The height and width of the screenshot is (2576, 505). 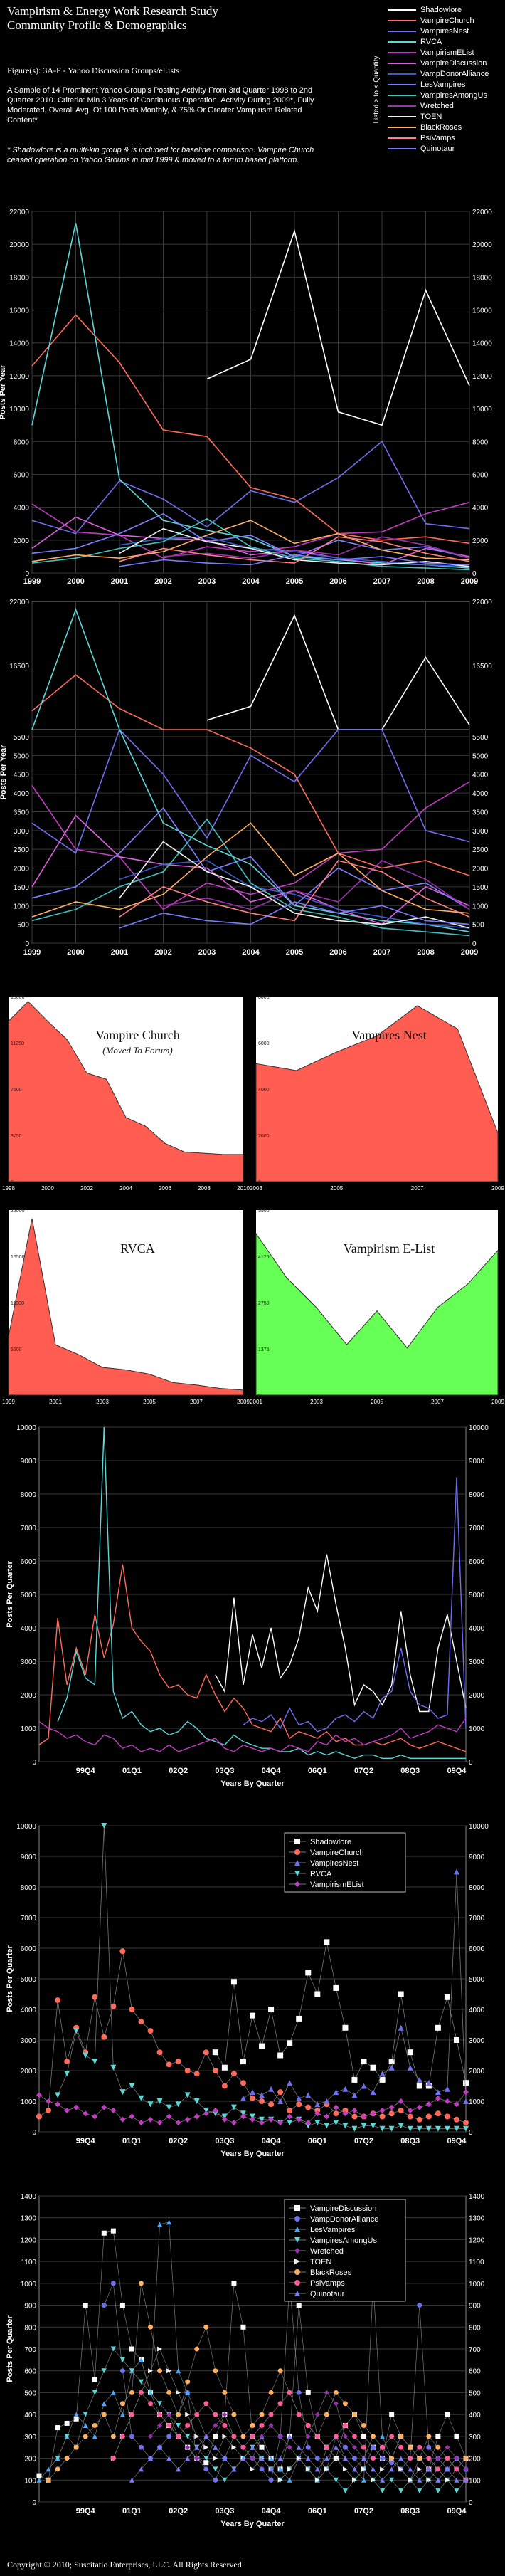 I want to click on y-tick-label: 5500, so click(x=264, y=1212).